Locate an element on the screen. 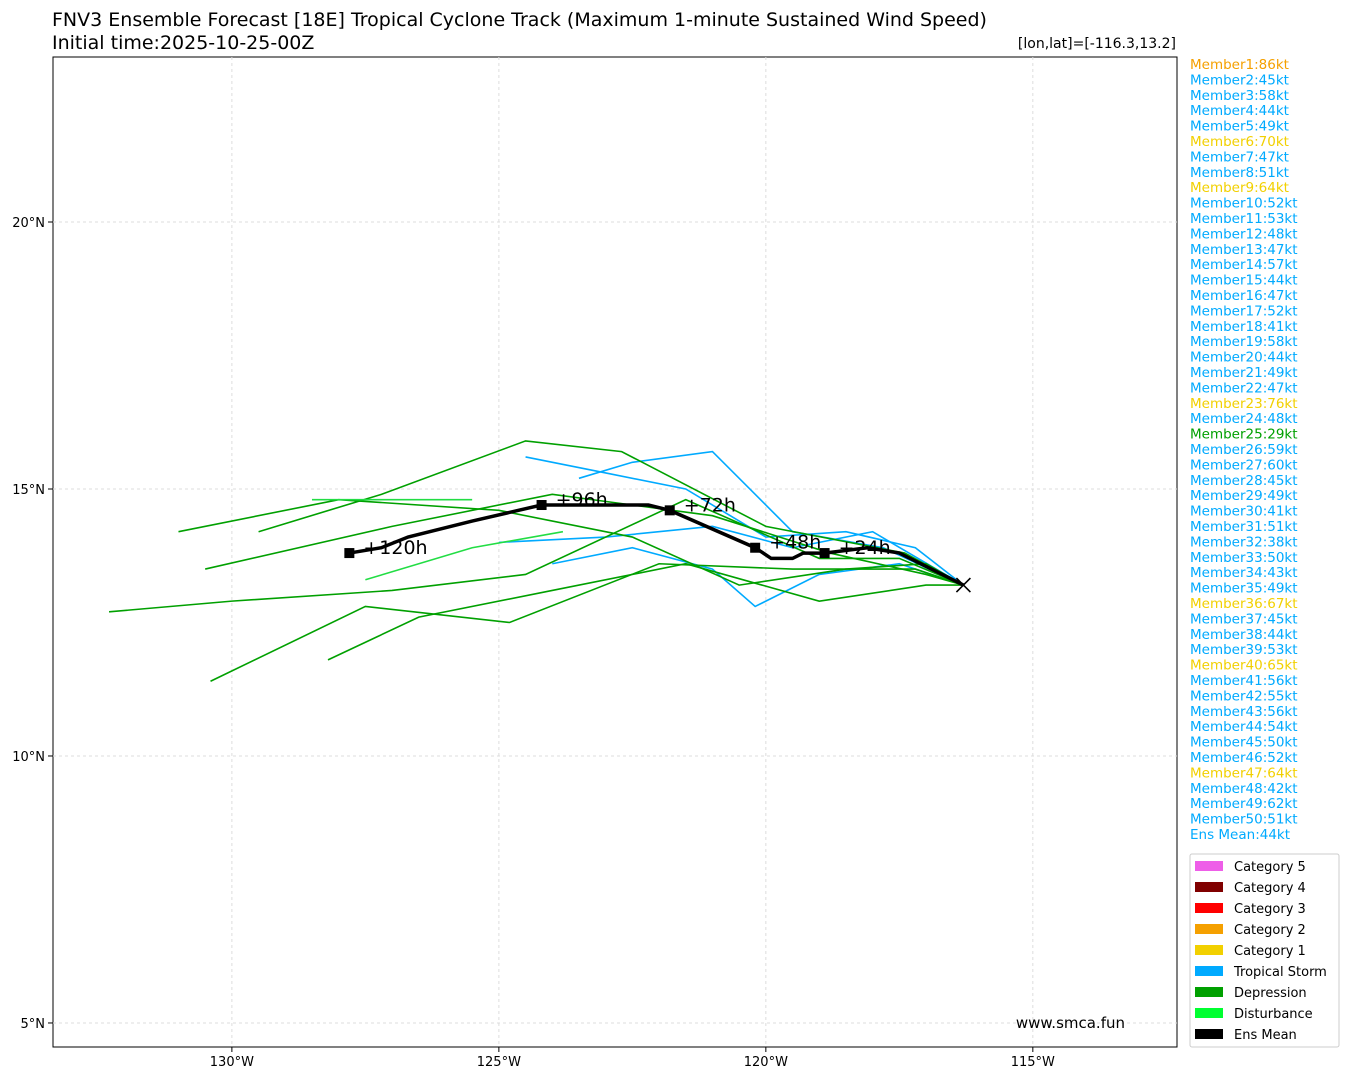 The height and width of the screenshot is (1082, 1349). member-label: Member41:56kt is located at coordinates (1244, 681).